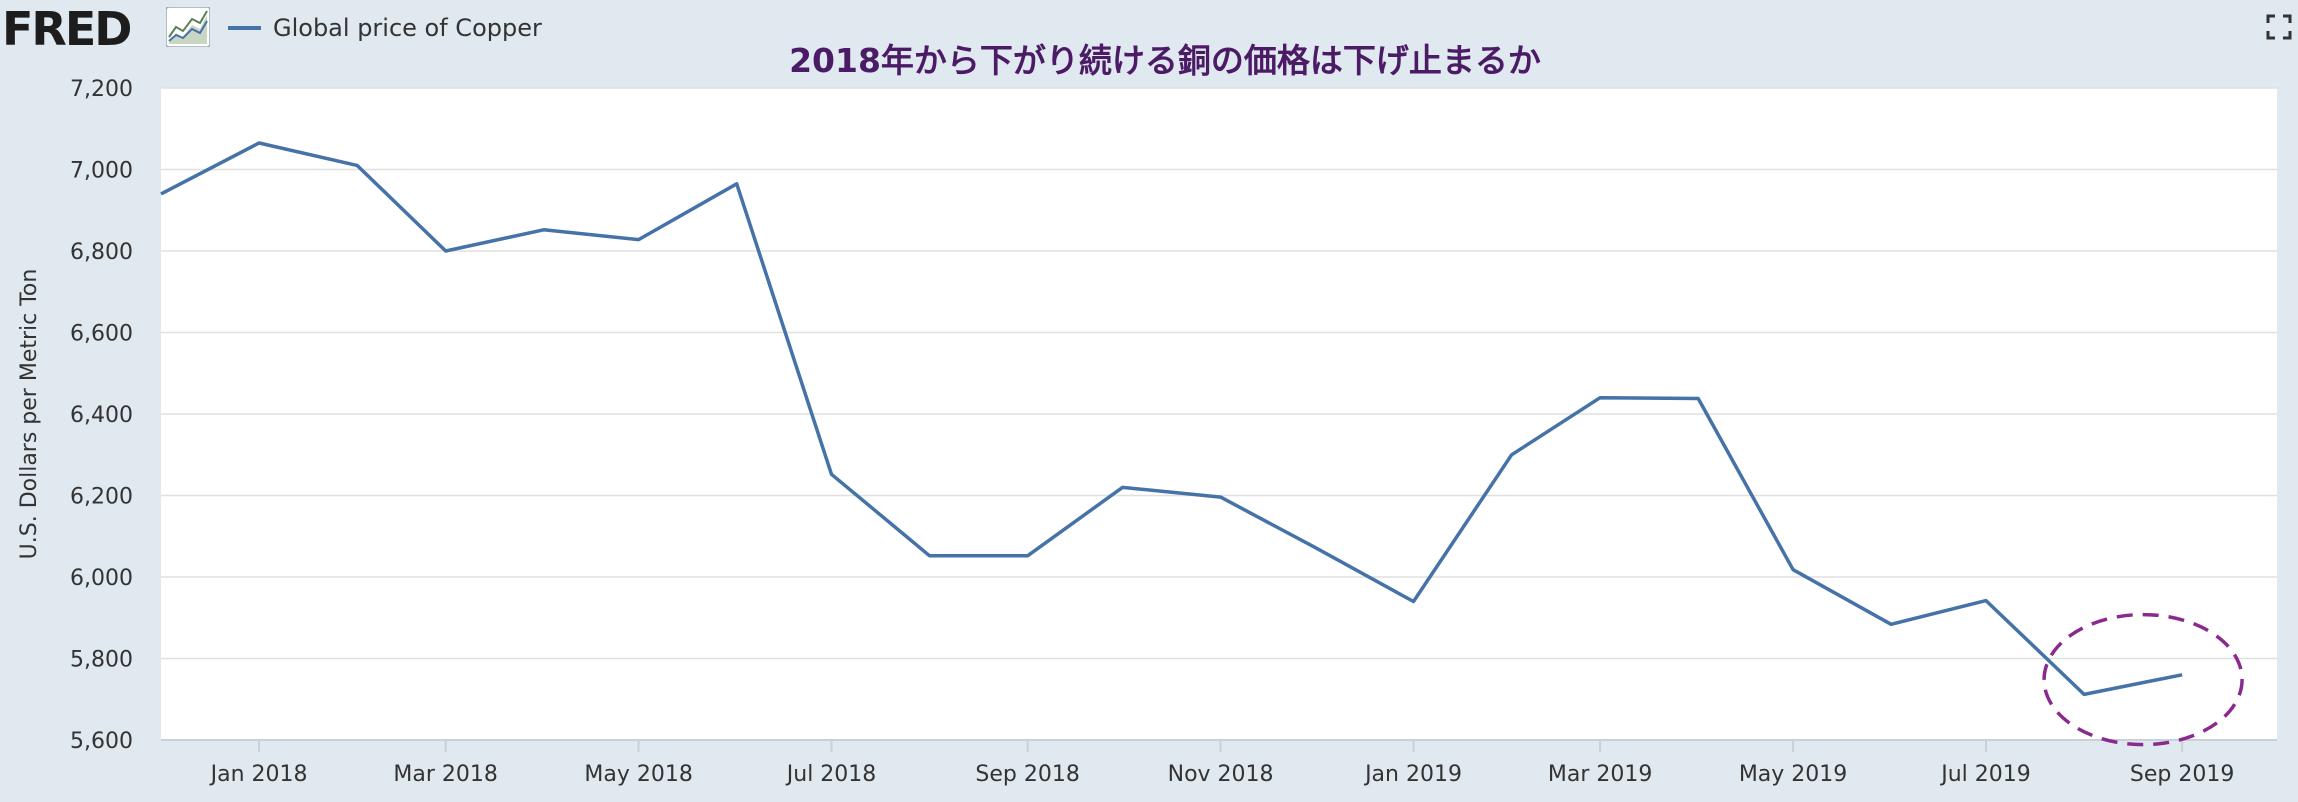 This screenshot has width=2298, height=802. What do you see at coordinates (101, 334) in the screenshot?
I see `y-tick-label: 6,600` at bounding box center [101, 334].